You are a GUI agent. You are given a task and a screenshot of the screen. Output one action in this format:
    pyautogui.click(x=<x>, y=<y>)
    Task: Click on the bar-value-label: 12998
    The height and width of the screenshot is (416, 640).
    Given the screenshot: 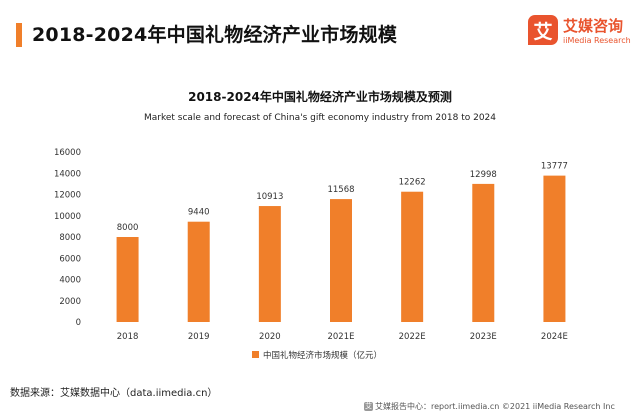 What is the action you would take?
    pyautogui.click(x=483, y=175)
    